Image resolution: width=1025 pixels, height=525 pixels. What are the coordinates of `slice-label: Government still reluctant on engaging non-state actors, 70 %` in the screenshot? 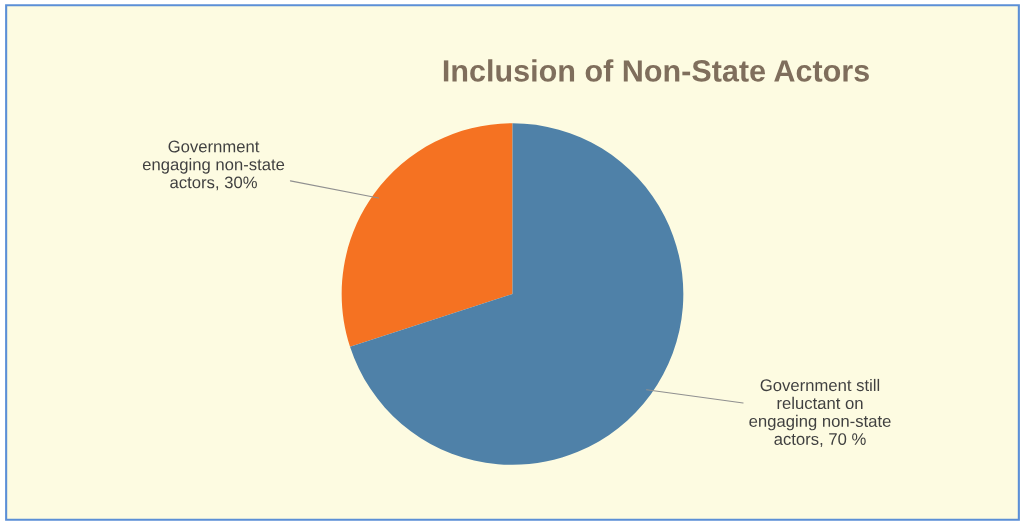 It's located at (820, 412).